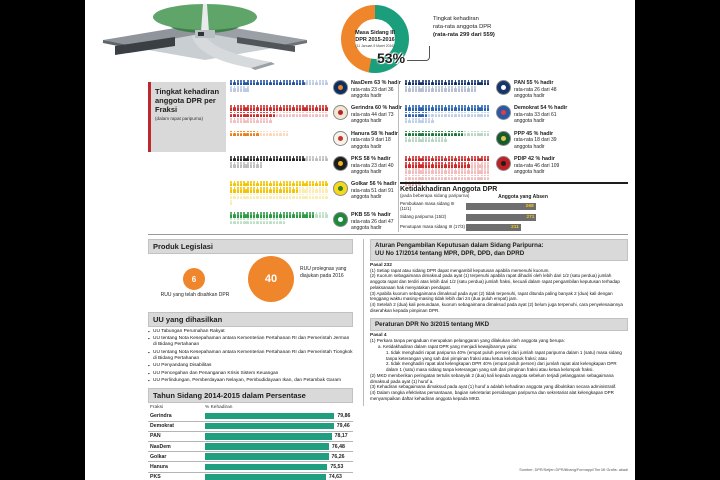  What do you see at coordinates (398, 156) in the screenshot?
I see `vertical-divider` at bounding box center [398, 156].